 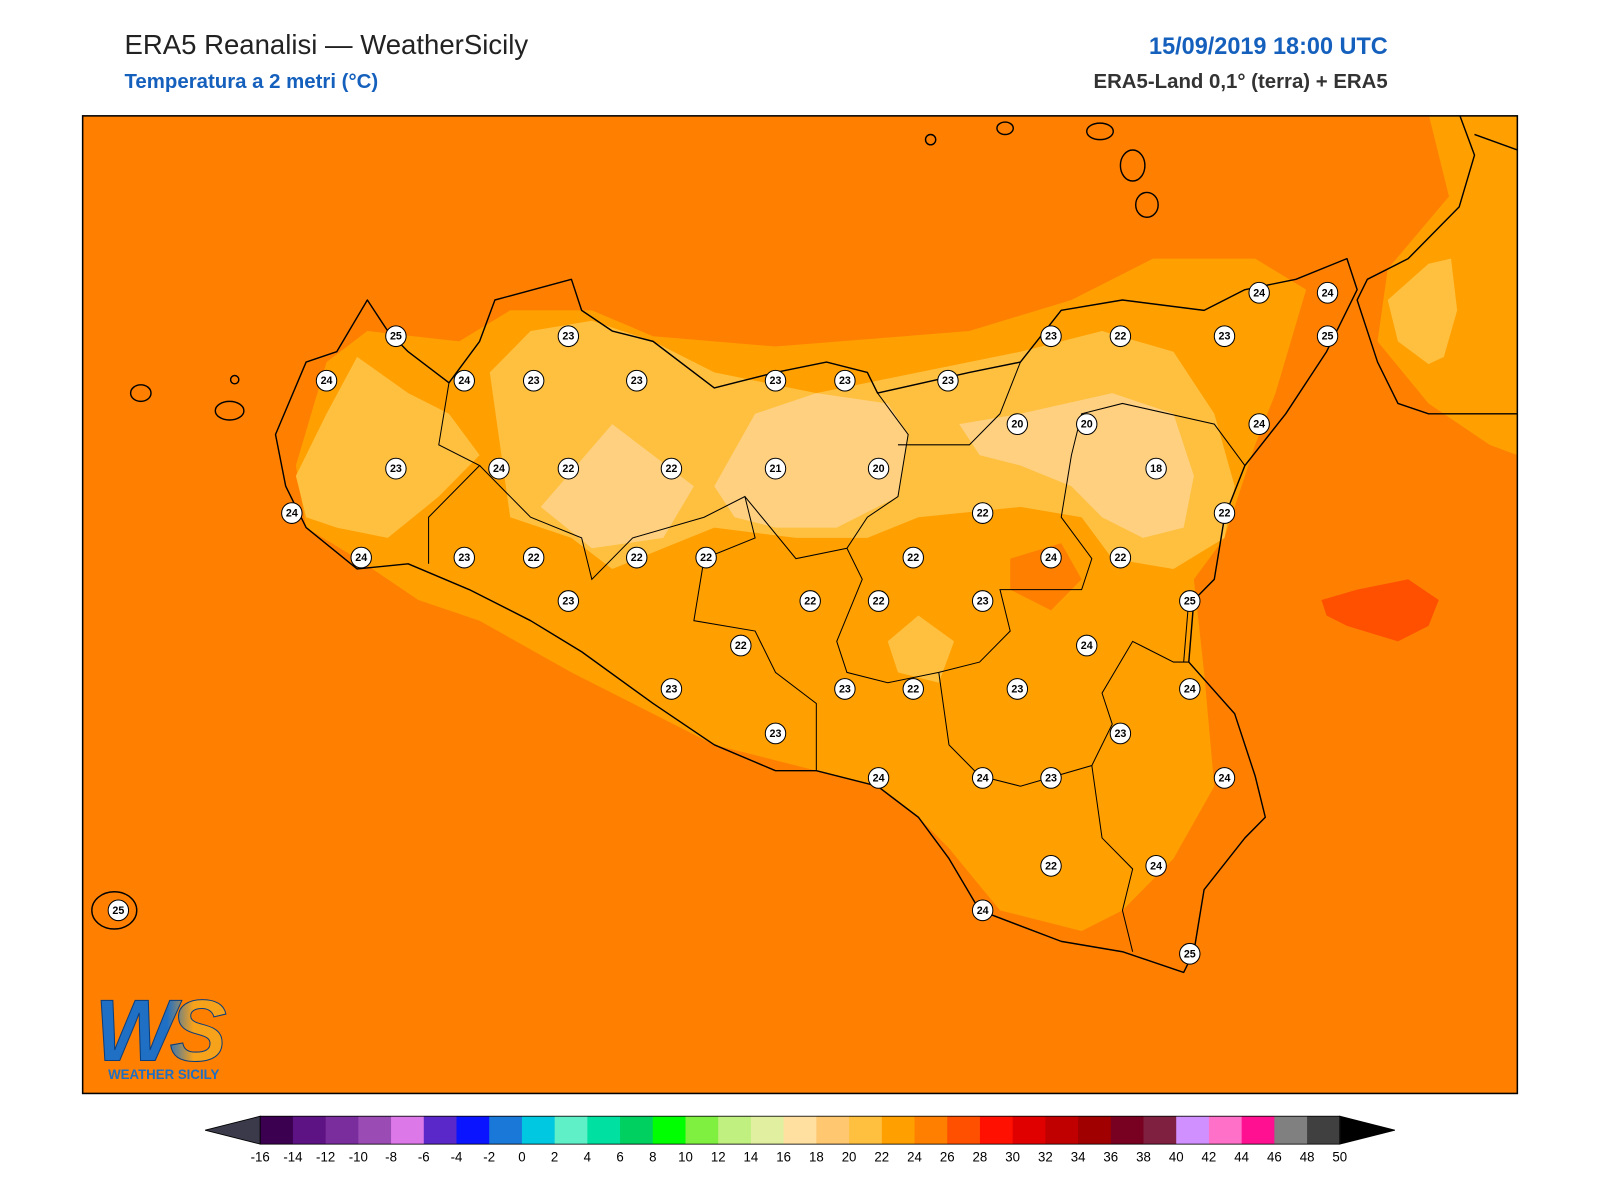 I want to click on colorbar-tick-label: -14, so click(x=293, y=1157).